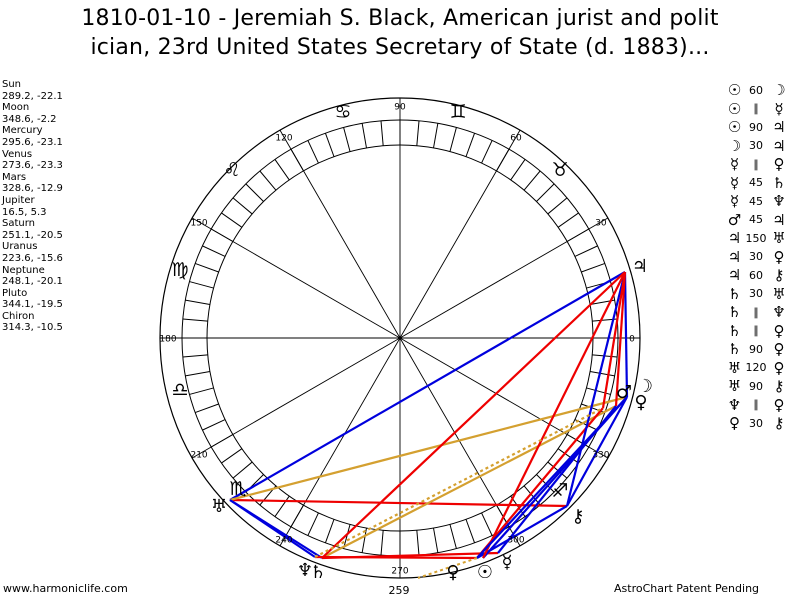 This screenshot has height=600, width=800. Describe the element at coordinates (779, 90) in the screenshot. I see `aspect-planet-b: ☽` at that location.